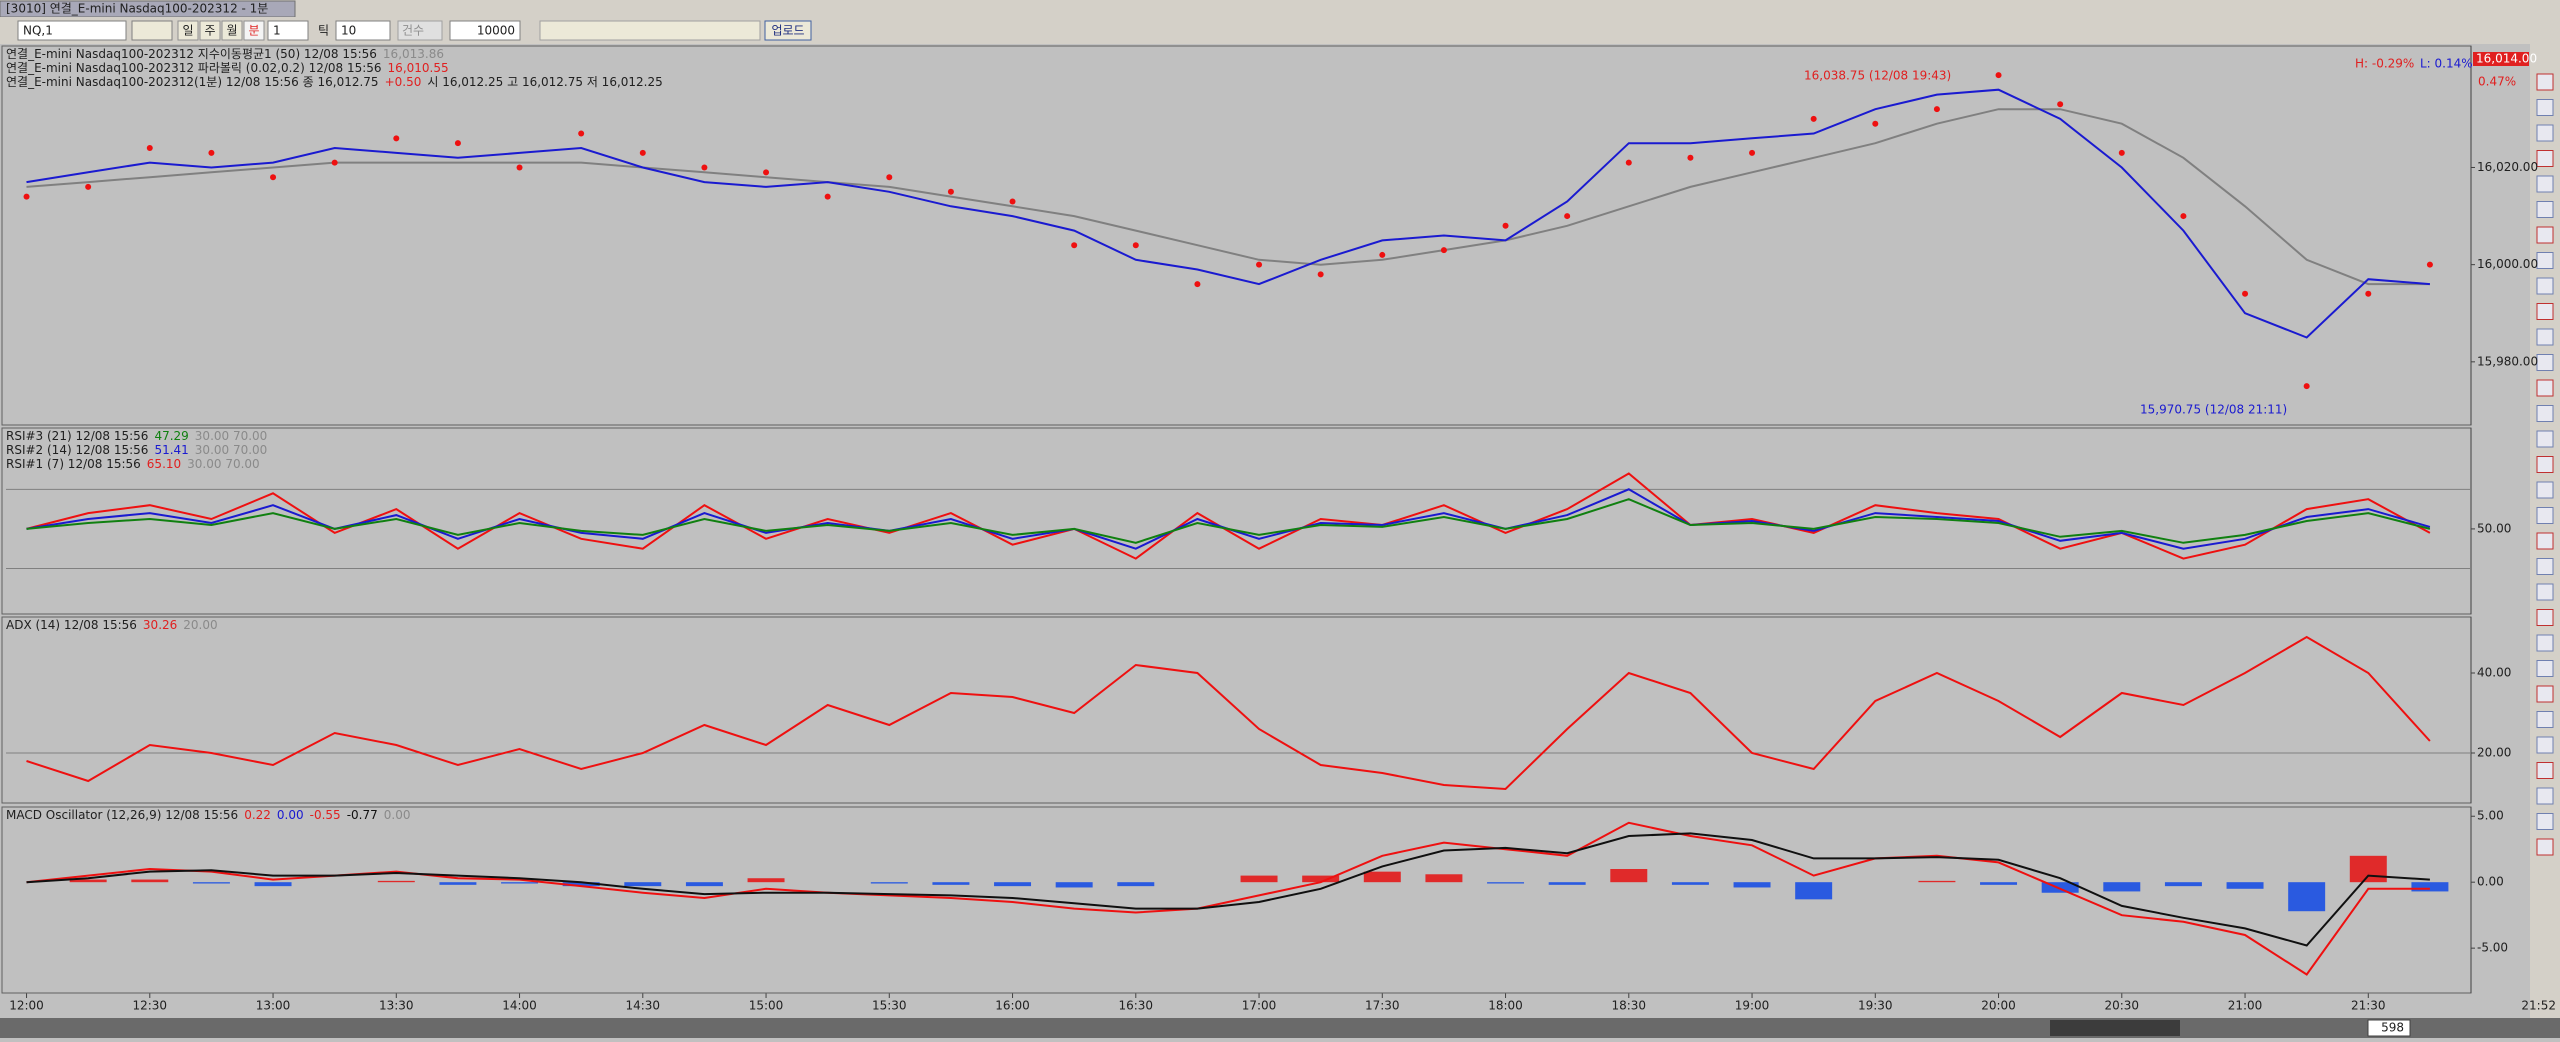  Describe the element at coordinates (1875, 1006) in the screenshot. I see `x-tick-label: 19:30` at that location.